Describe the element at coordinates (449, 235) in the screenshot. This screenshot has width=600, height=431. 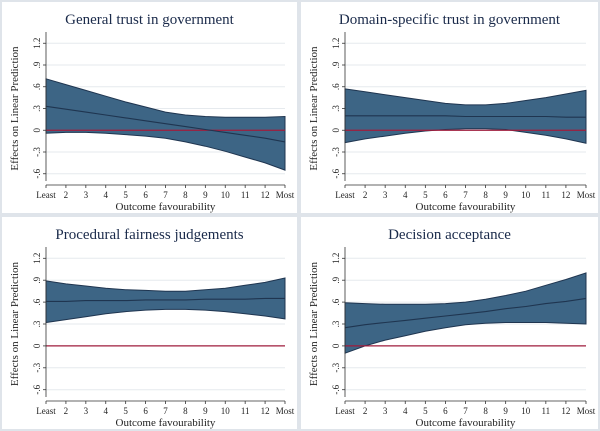
I see `chart-title: Decision acceptance` at that location.